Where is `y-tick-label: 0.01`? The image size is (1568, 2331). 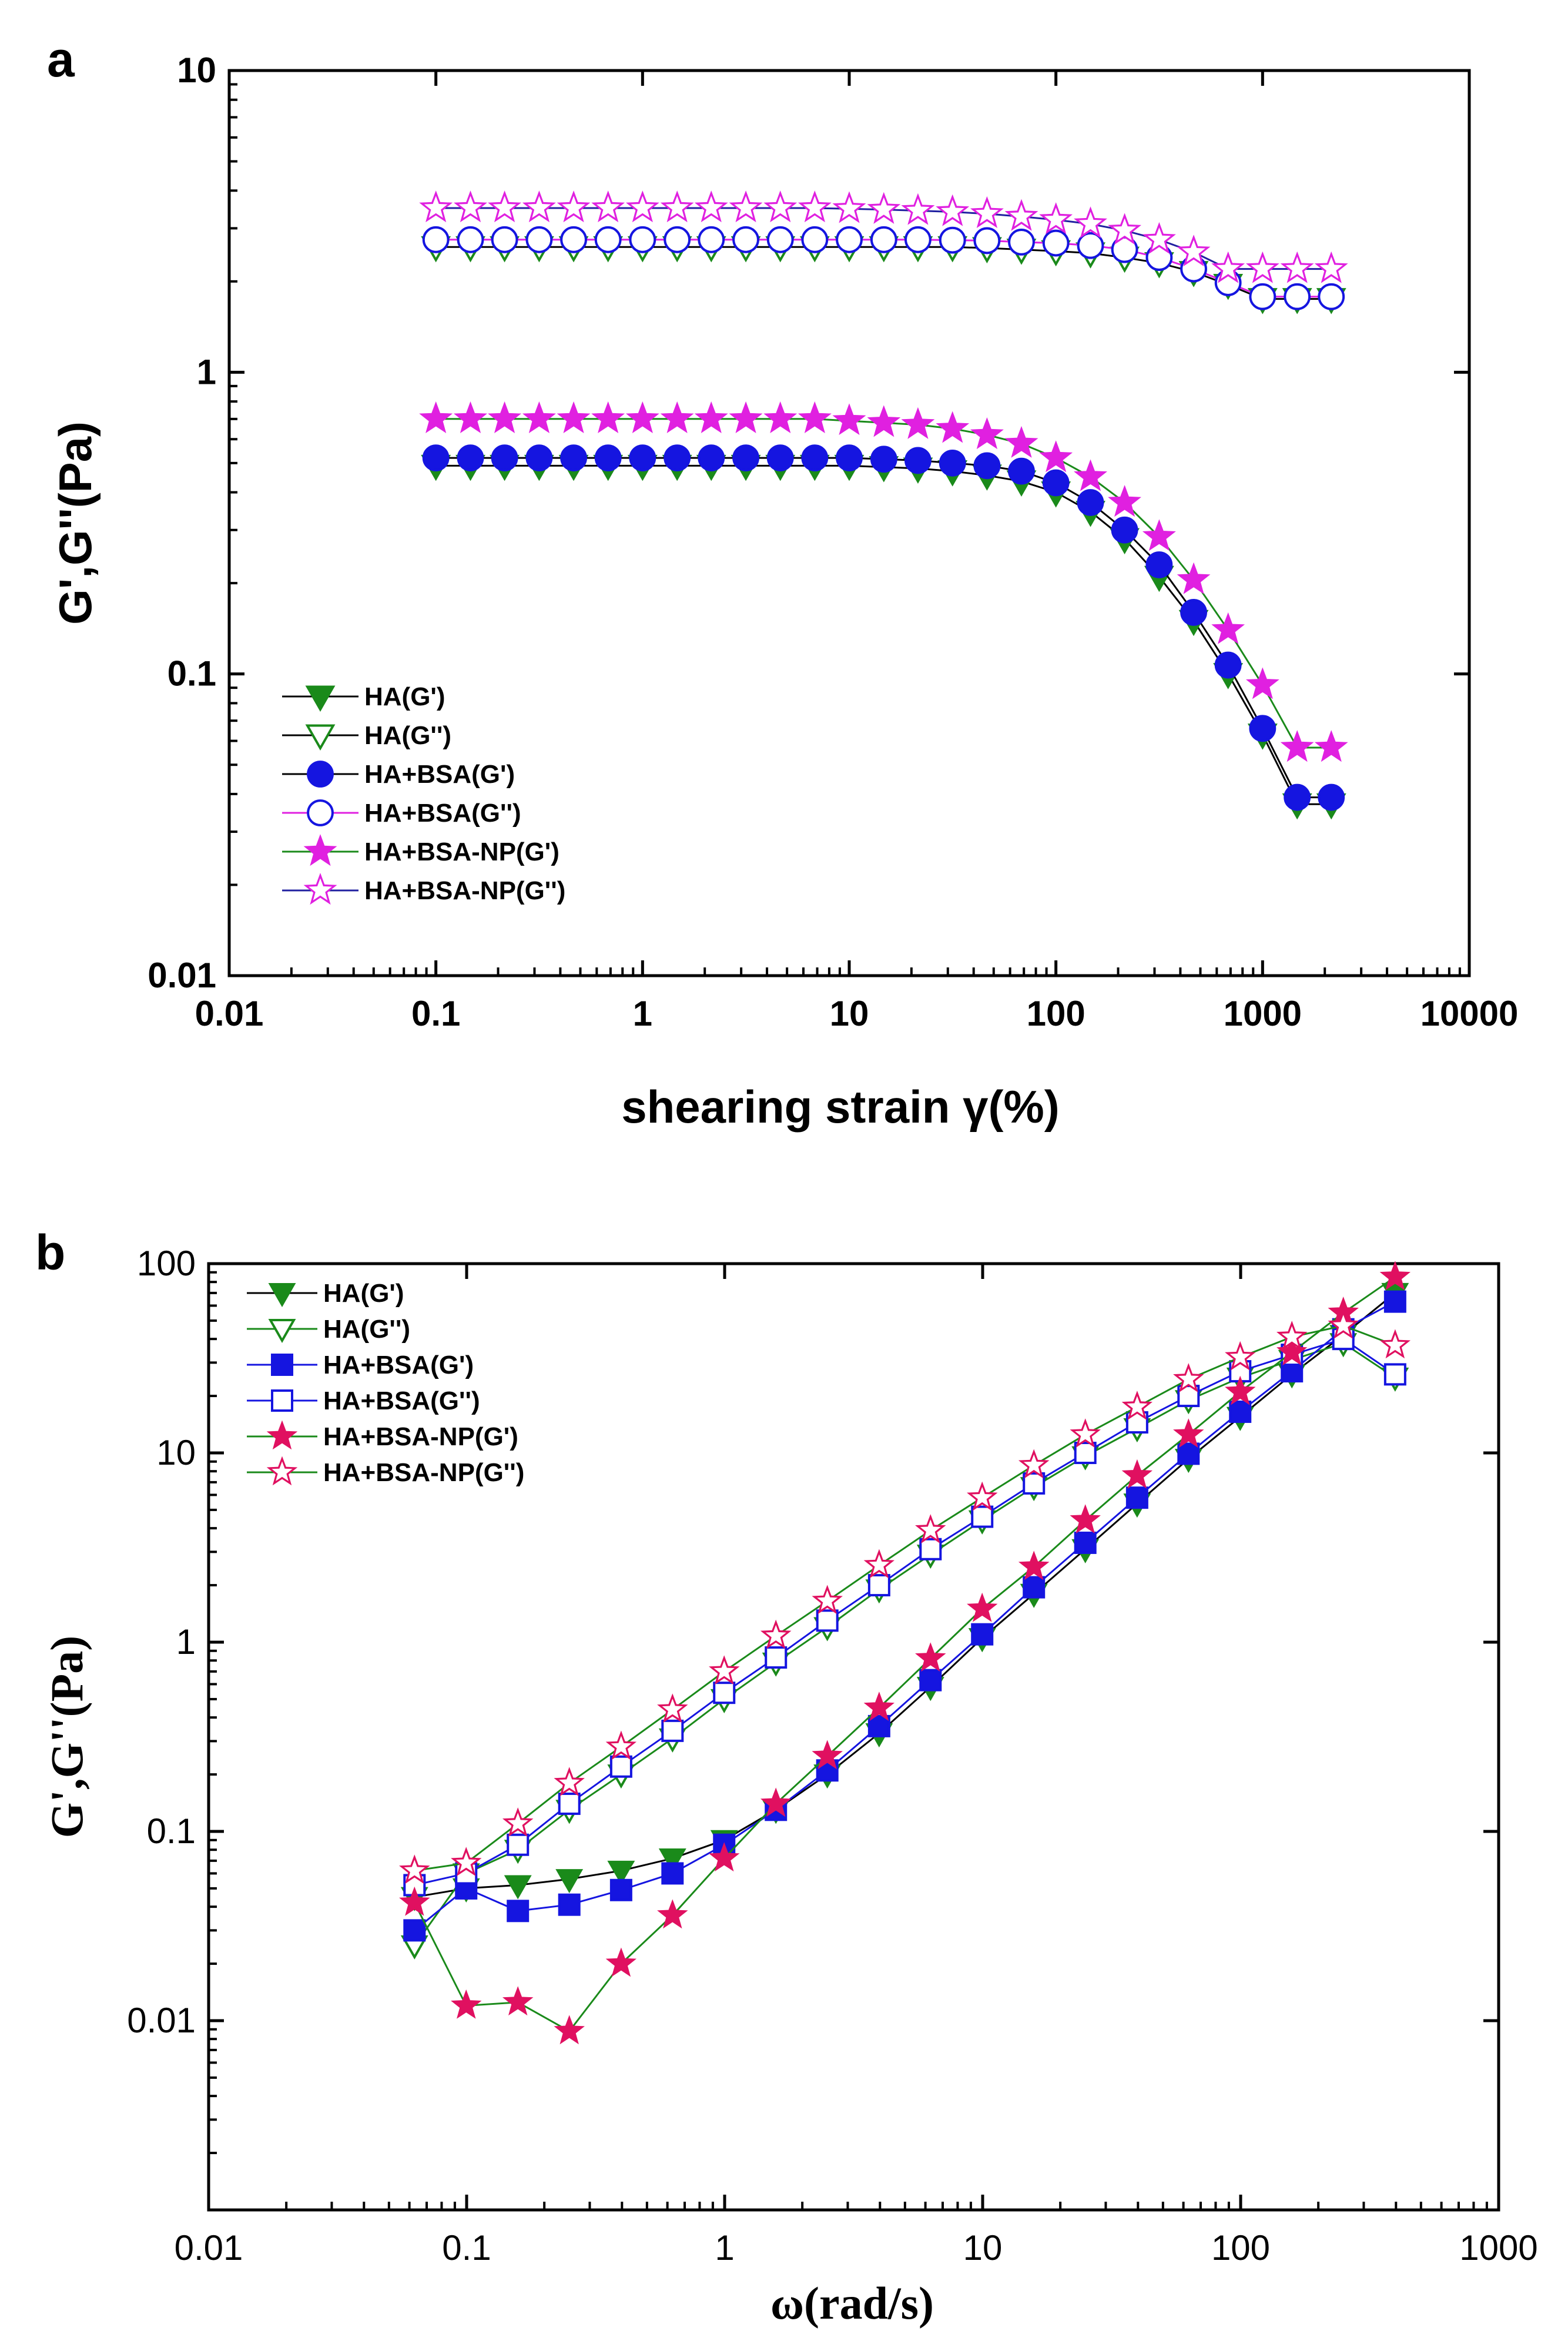 y-tick-label: 0.01 is located at coordinates (182, 975).